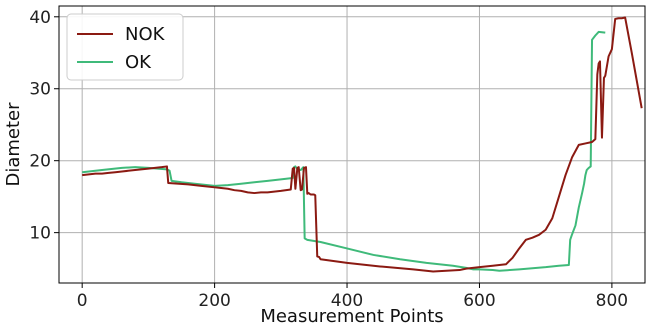 This screenshot has width=648, height=328. I want to click on legend-box, so click(125, 47).